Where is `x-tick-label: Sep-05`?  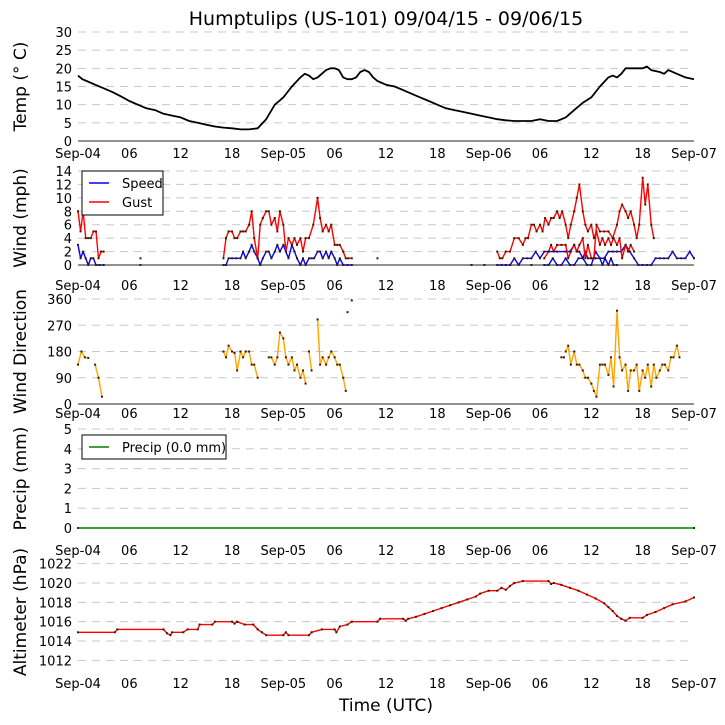
x-tick-label: Sep-05 is located at coordinates (283, 154).